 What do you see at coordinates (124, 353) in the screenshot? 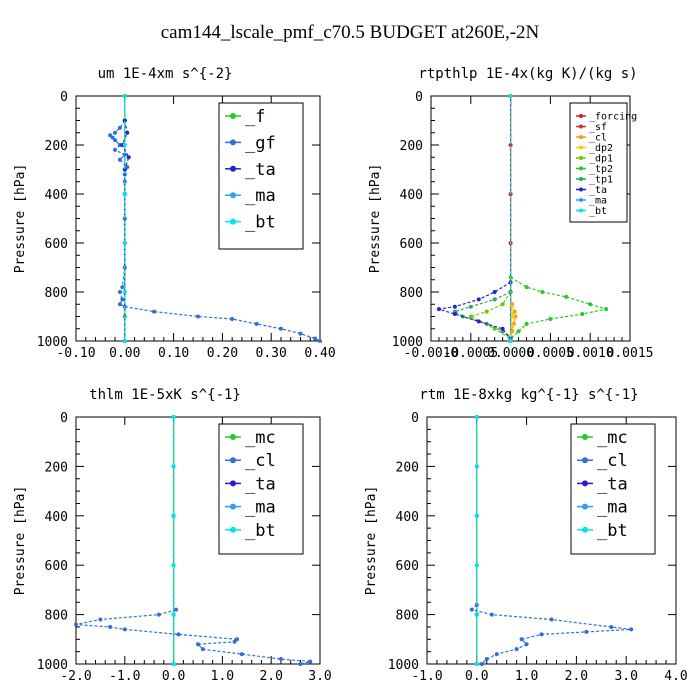
I see `x-tick-label: 0.00` at bounding box center [124, 353].